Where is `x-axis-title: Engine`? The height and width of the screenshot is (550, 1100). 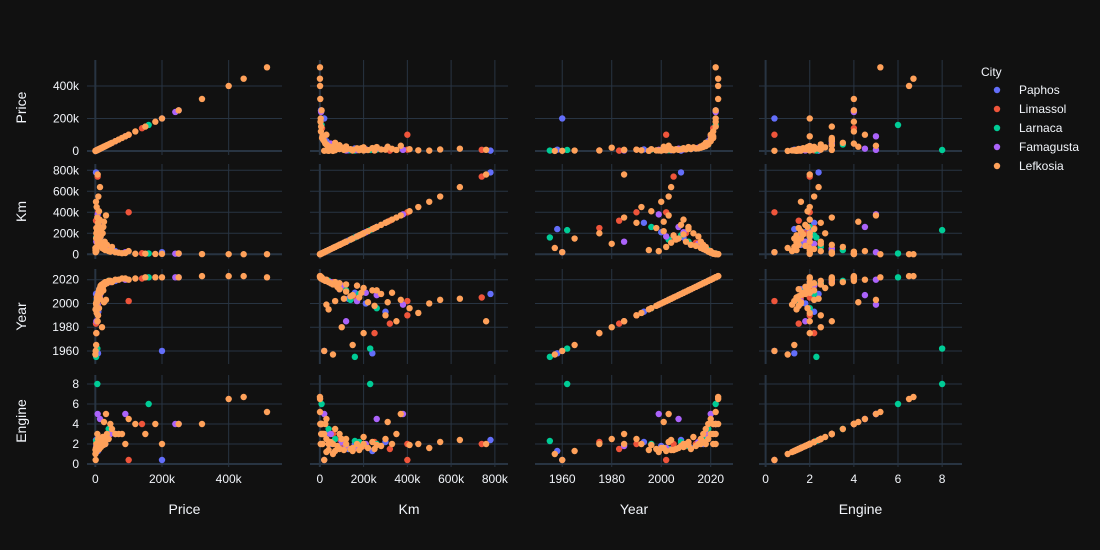
x-axis-title: Engine is located at coordinates (861, 509).